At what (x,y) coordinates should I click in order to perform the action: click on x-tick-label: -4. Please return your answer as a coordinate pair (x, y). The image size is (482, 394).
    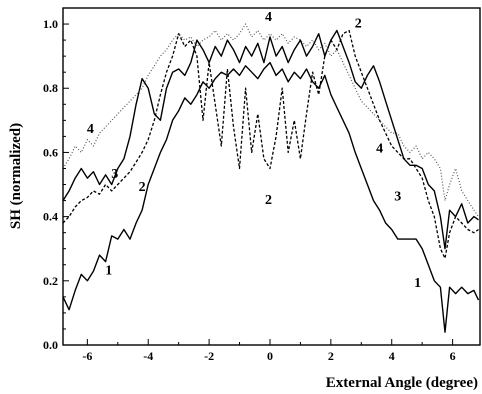
    Looking at the image, I should click on (148, 356).